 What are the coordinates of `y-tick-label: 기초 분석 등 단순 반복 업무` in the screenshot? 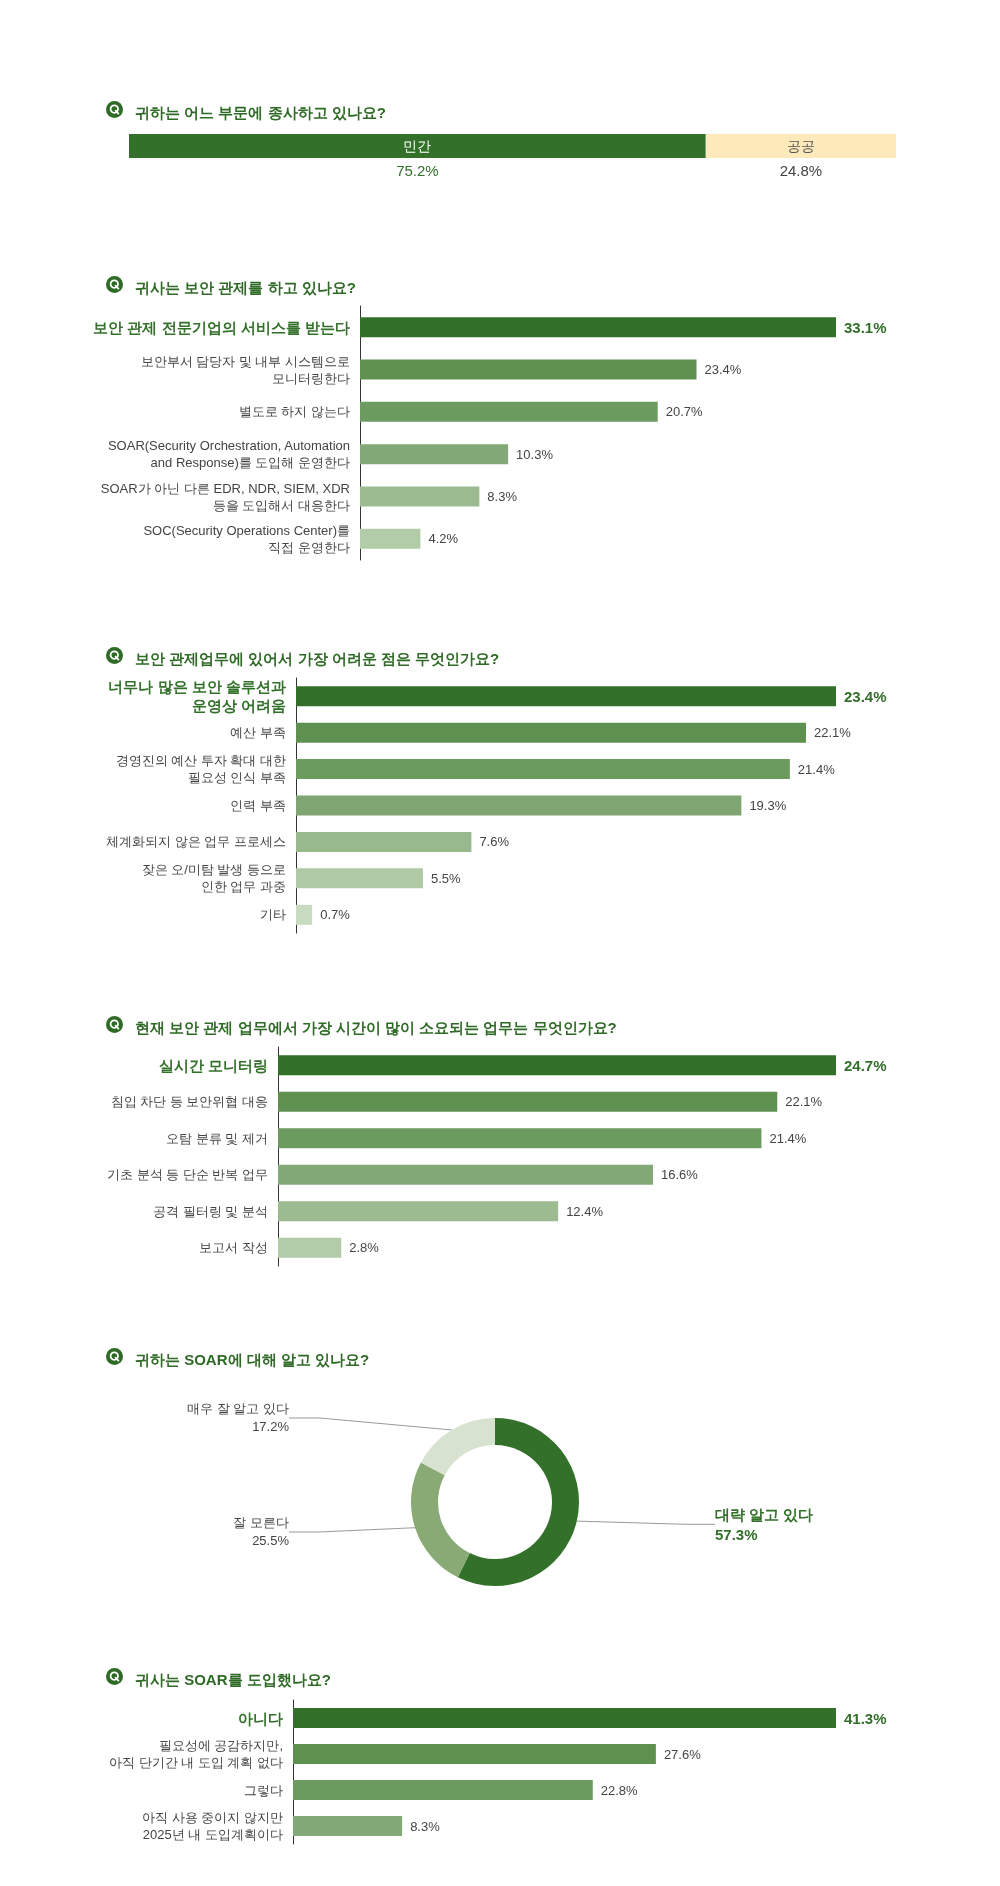 It's located at (187, 1175).